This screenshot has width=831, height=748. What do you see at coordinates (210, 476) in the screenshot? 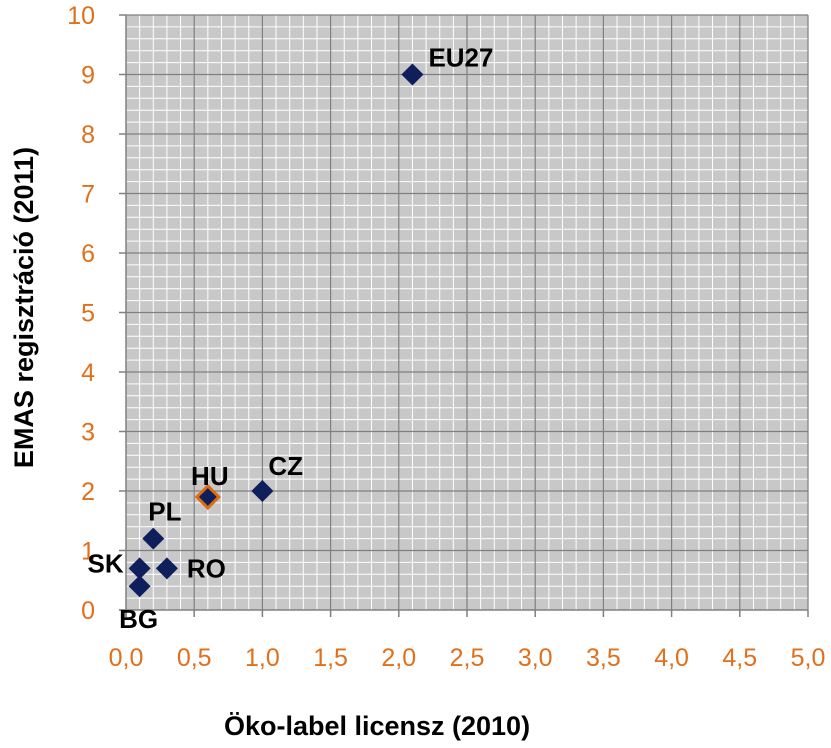
I see `point-label-hu: HU` at bounding box center [210, 476].